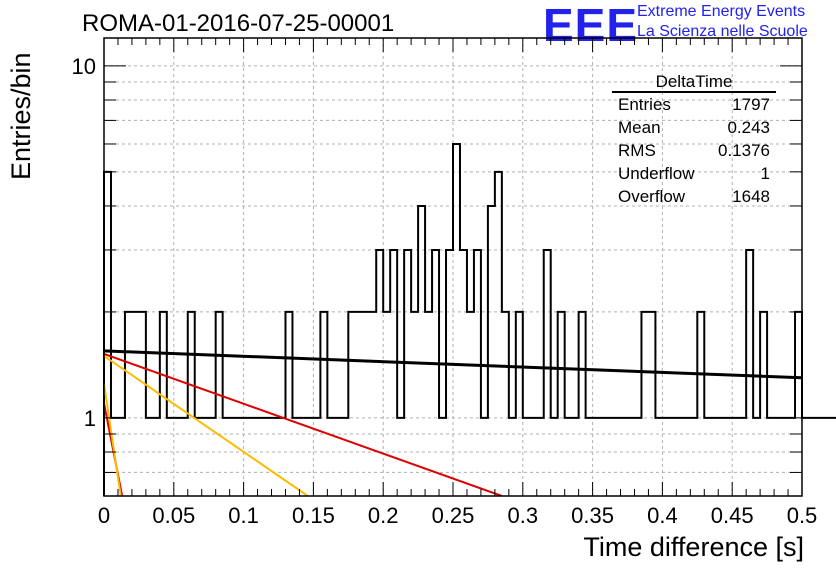 This screenshot has height=572, width=836. What do you see at coordinates (662, 515) in the screenshot?
I see `x-tick-label: 0.4` at bounding box center [662, 515].